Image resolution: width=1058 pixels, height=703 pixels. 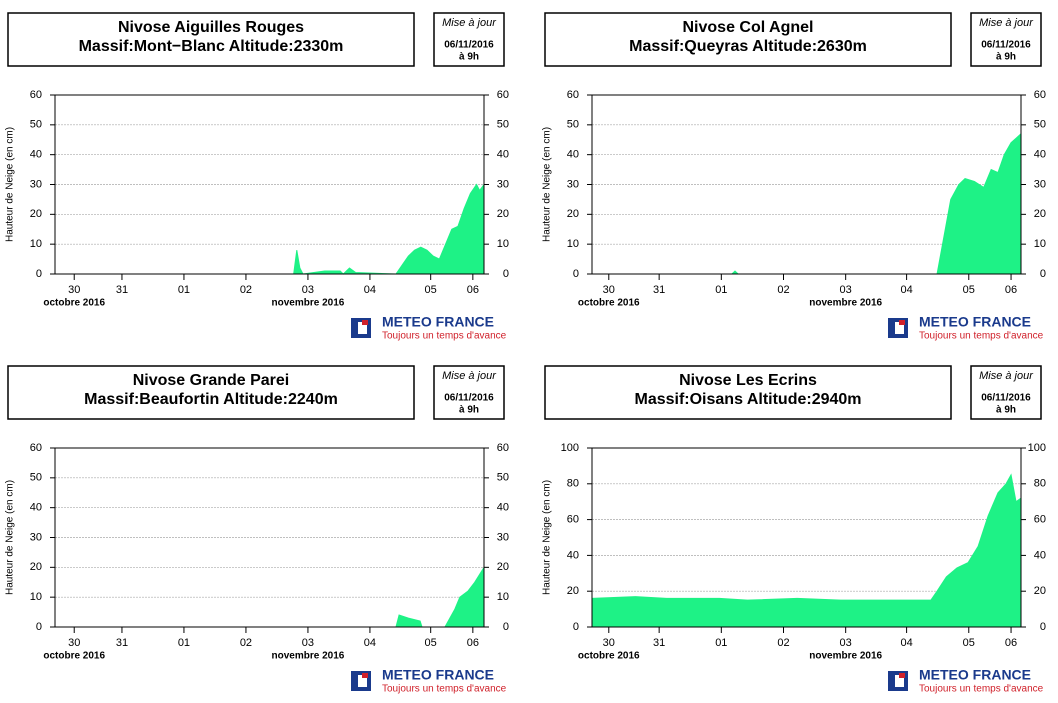 What do you see at coordinates (1037, 448) in the screenshot?
I see `y2-tick-label: 100` at bounding box center [1037, 448].